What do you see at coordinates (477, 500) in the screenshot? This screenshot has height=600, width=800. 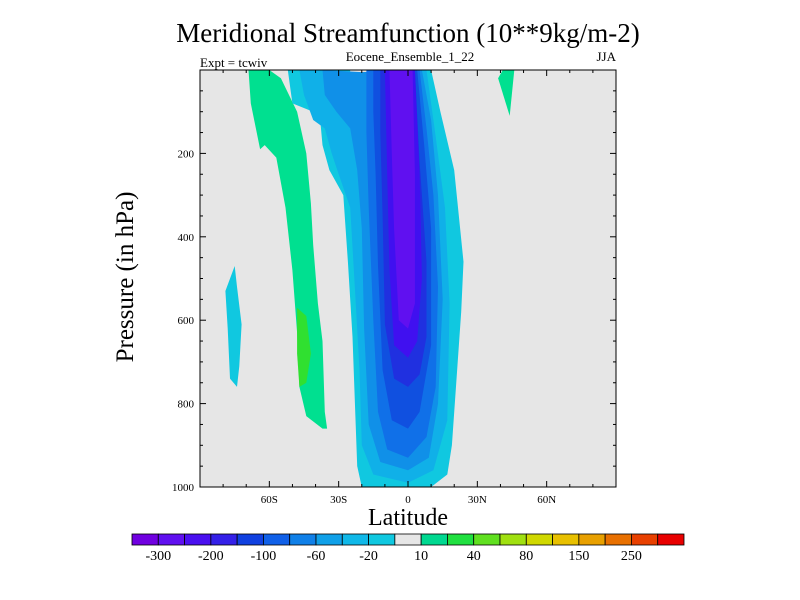 I see `x-tick-label: 30N` at bounding box center [477, 500].